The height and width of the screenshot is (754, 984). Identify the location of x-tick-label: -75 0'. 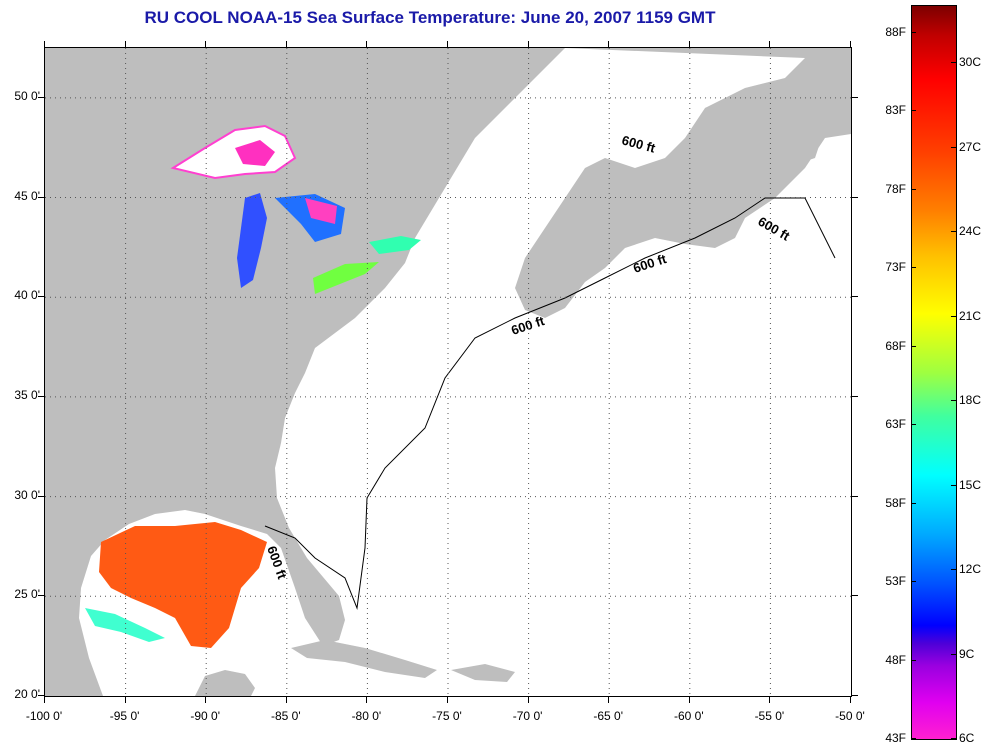
(447, 716).